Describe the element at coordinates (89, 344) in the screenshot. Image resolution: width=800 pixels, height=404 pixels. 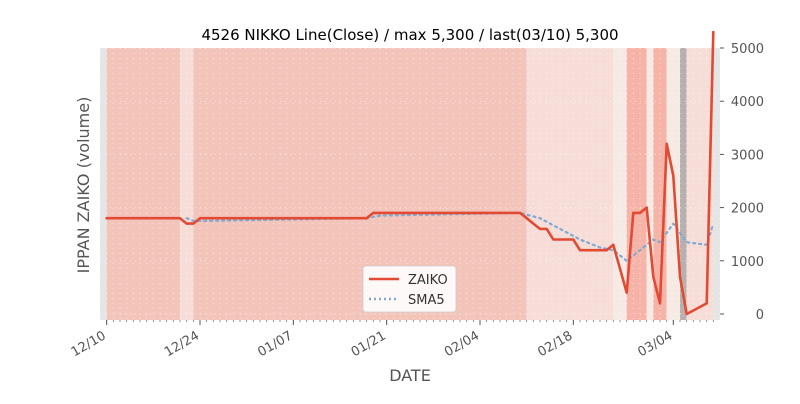
I see `x-tick-label: 12/10` at that location.